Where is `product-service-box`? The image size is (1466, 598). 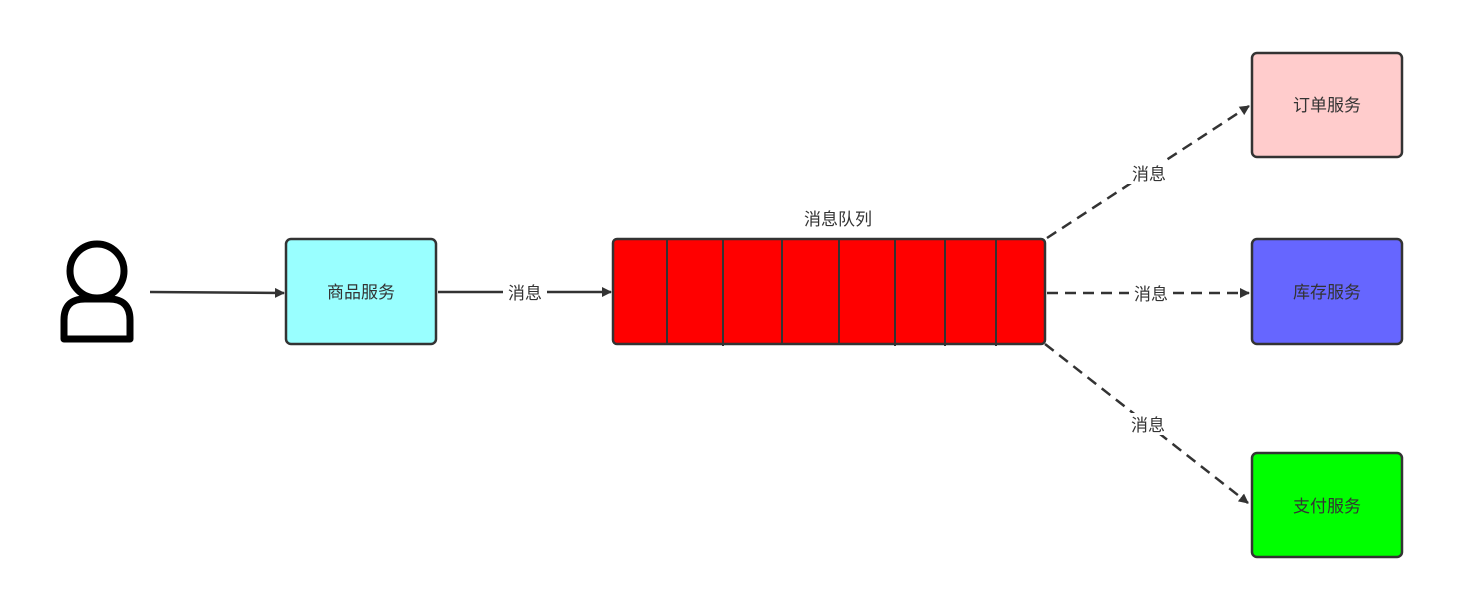
product-service-box is located at coordinates (361, 291).